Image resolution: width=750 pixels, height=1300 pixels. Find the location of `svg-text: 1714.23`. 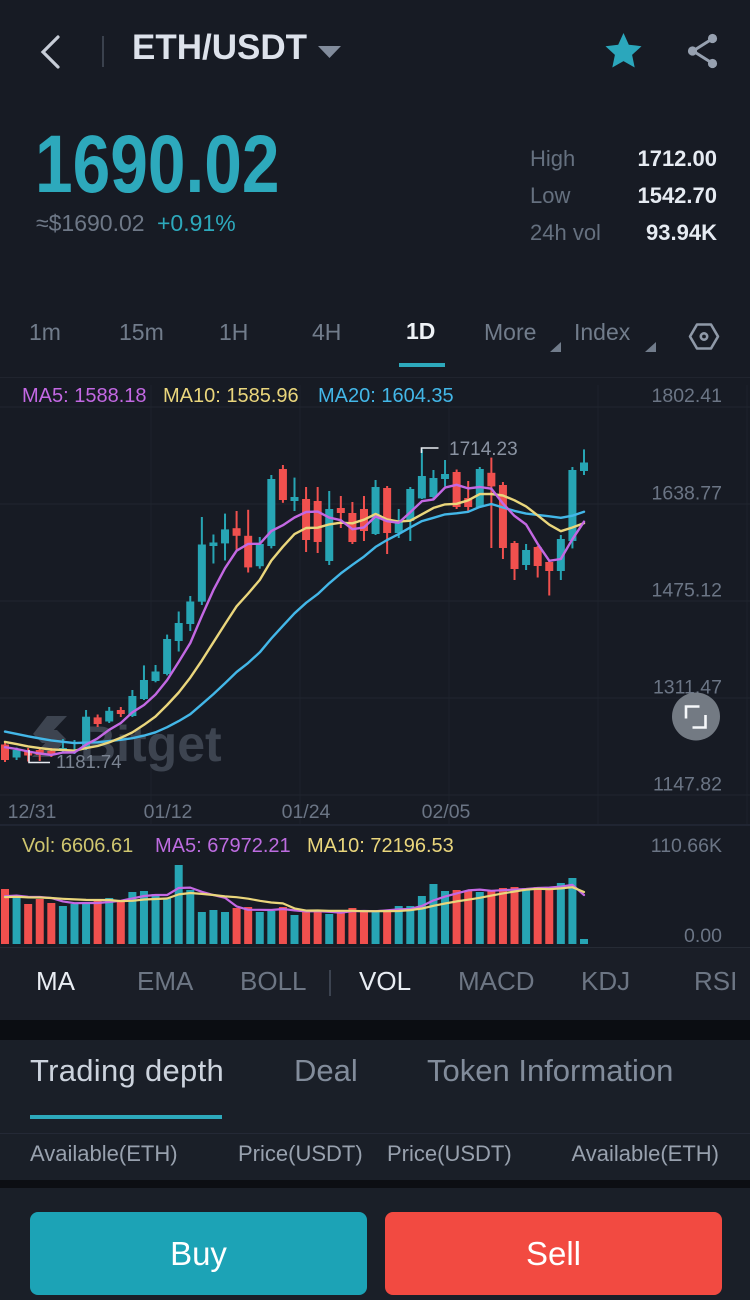

svg-text: 1714.23 is located at coordinates (483, 449).